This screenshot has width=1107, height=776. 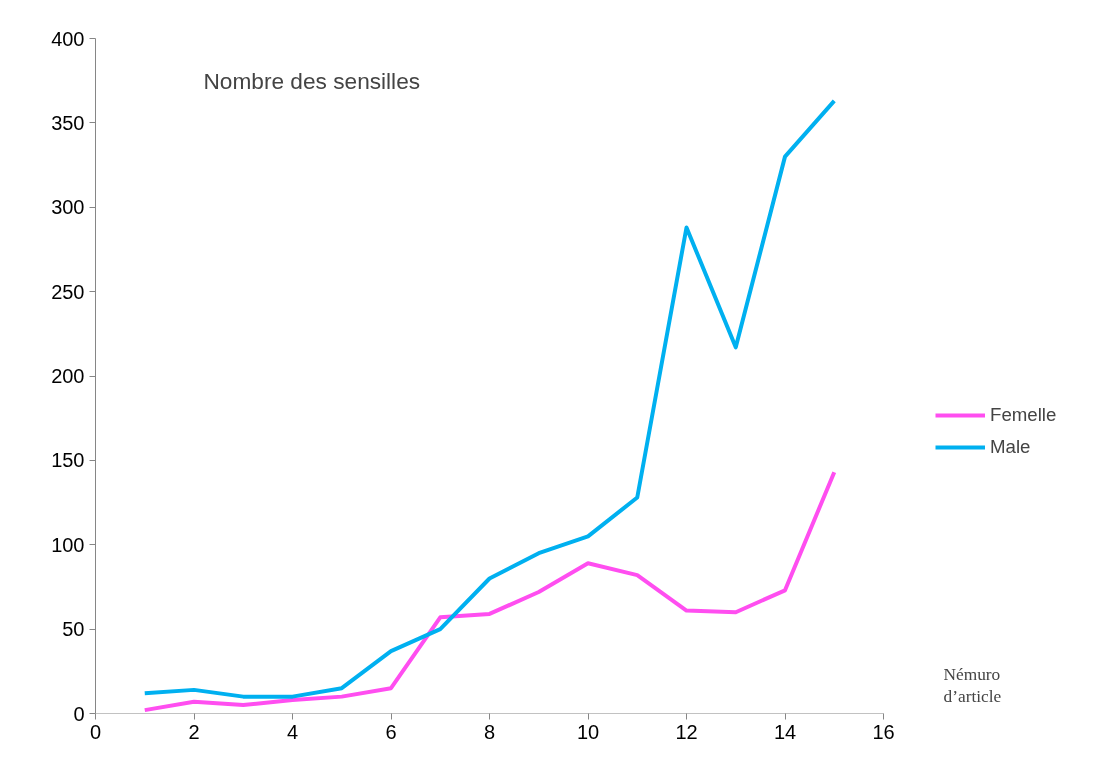 I want to click on x-tick-label: 8, so click(x=489, y=731).